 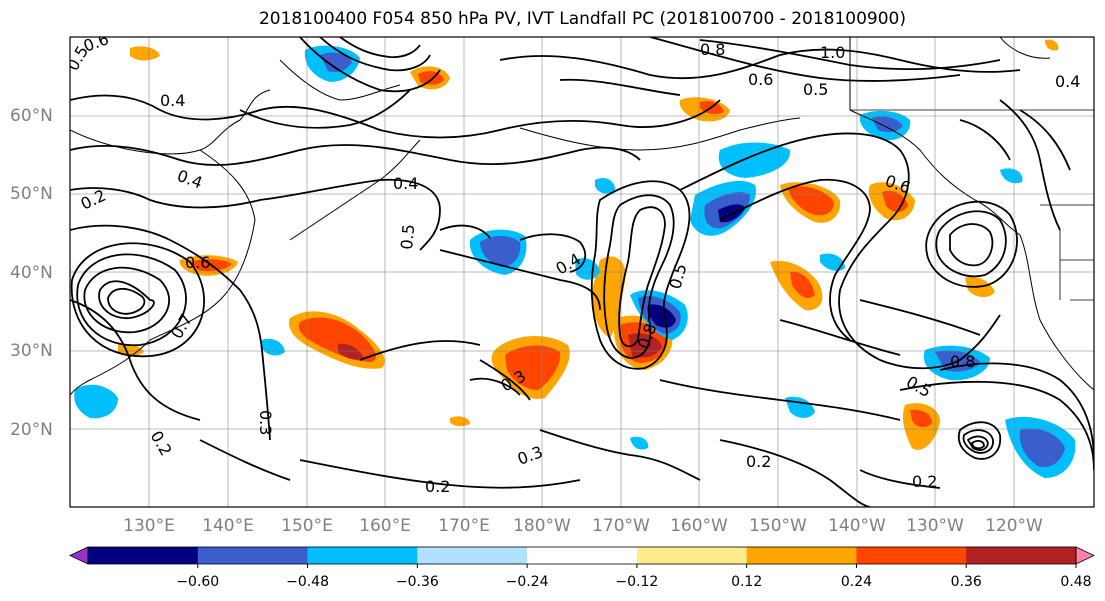 What do you see at coordinates (778, 526) in the screenshot?
I see `lon-label: 150°W` at bounding box center [778, 526].